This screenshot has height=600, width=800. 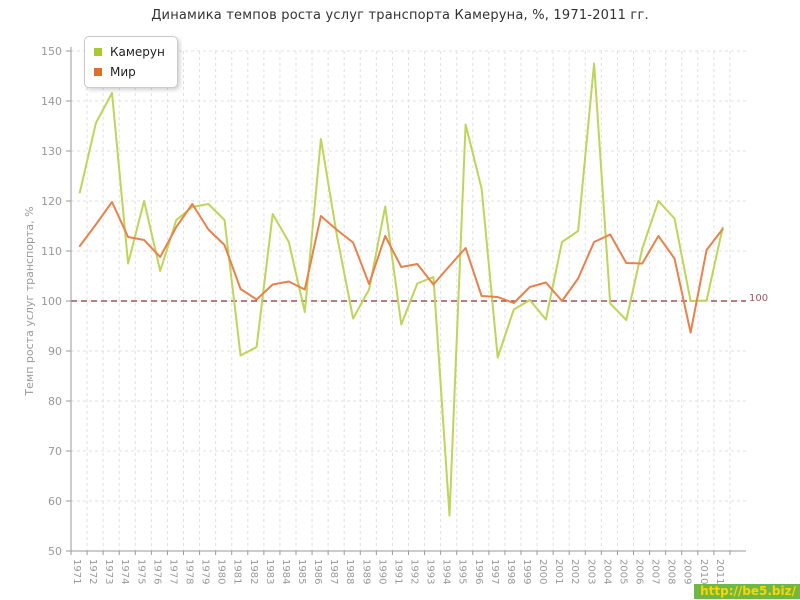 What do you see at coordinates (253, 571) in the screenshot?
I see `x-tick-label: 1982` at bounding box center [253, 571].